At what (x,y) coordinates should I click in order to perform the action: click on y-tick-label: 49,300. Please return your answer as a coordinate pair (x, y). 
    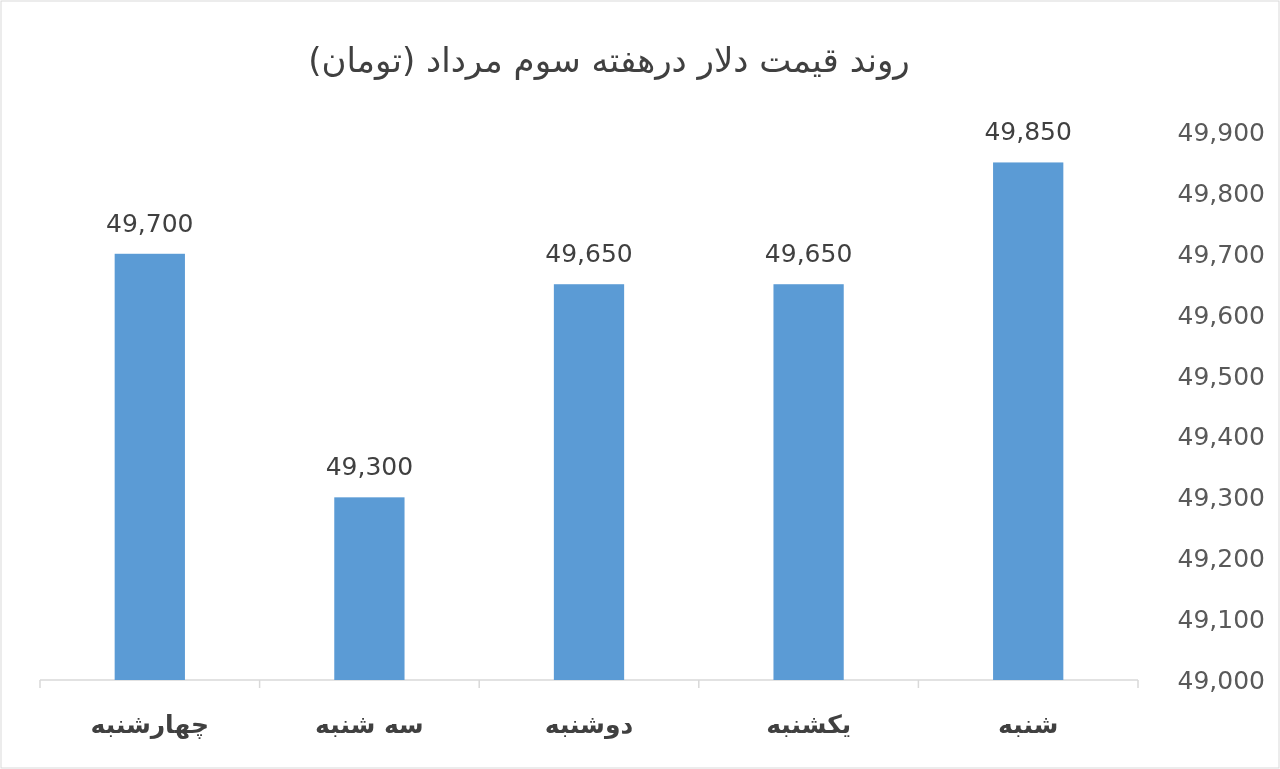
    Looking at the image, I should click on (1221, 498).